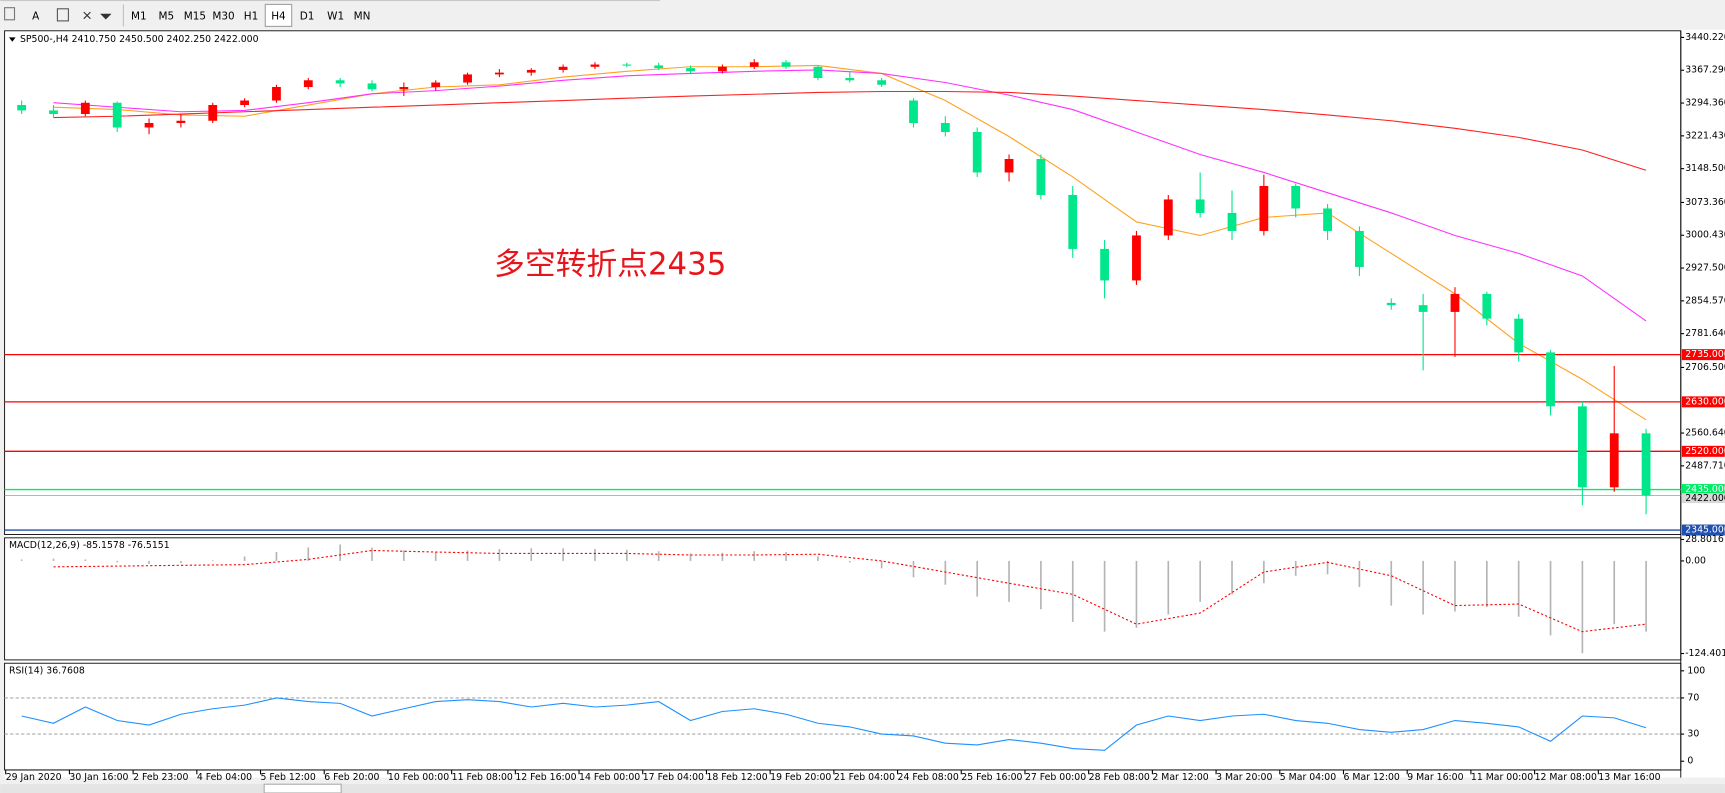 The width and height of the screenshot is (1725, 793). I want to click on x-tick-label: 3 Mar 20:00, so click(1244, 777).